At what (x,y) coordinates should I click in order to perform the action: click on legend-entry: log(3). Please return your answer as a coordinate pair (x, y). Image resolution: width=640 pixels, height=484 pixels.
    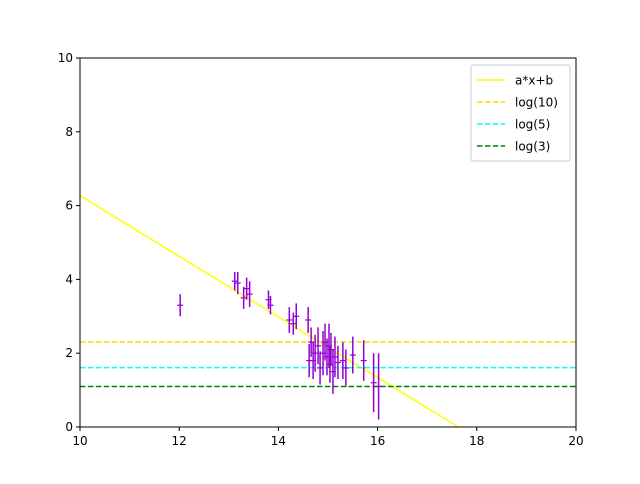
    Looking at the image, I should click on (513, 147).